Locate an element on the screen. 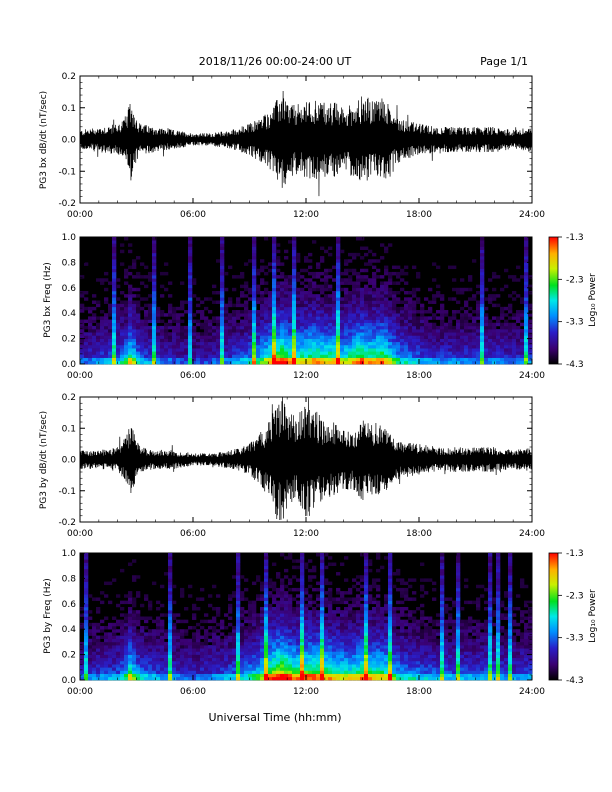 Image resolution: width=612 pixels, height=792 pixels. y-tick-label: 0.1 is located at coordinates (69, 109).